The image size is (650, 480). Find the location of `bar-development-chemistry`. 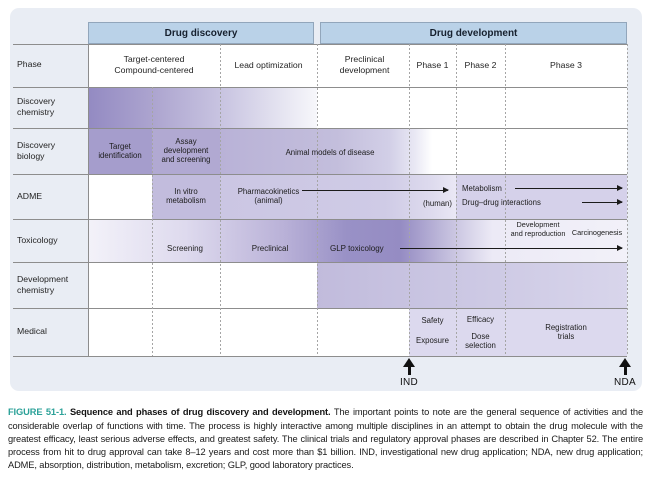

bar-development-chemistry is located at coordinates (472, 285).